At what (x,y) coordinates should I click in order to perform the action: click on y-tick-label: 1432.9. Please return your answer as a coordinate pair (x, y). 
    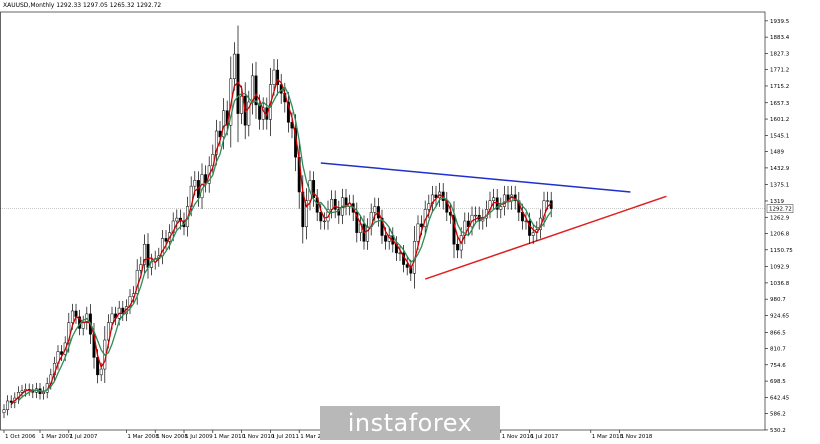
    Looking at the image, I should click on (780, 169).